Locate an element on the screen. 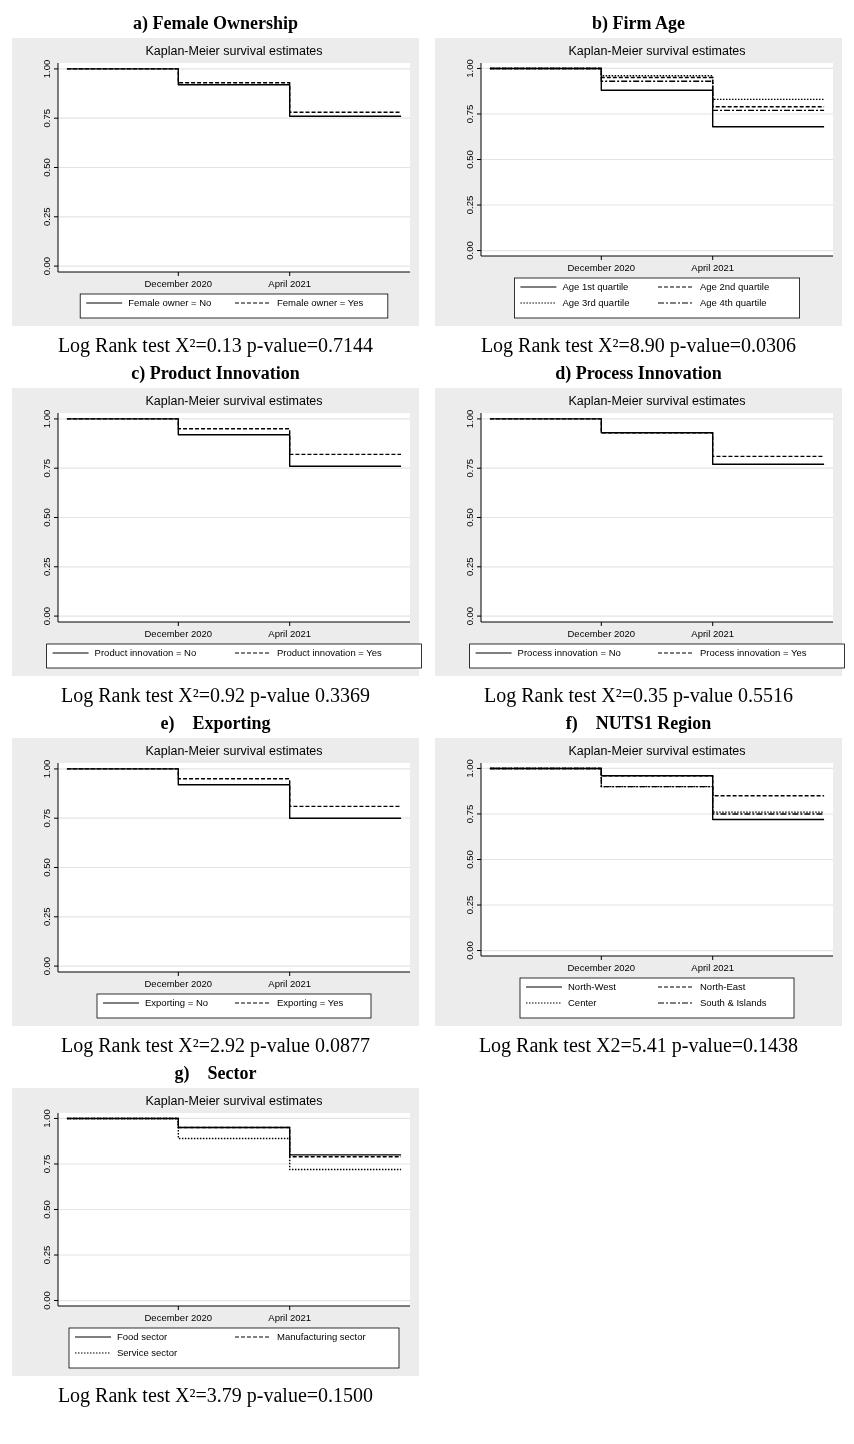 This screenshot has height=1444, width=854. chart-title: b) Firm Age is located at coordinates (638, 23).